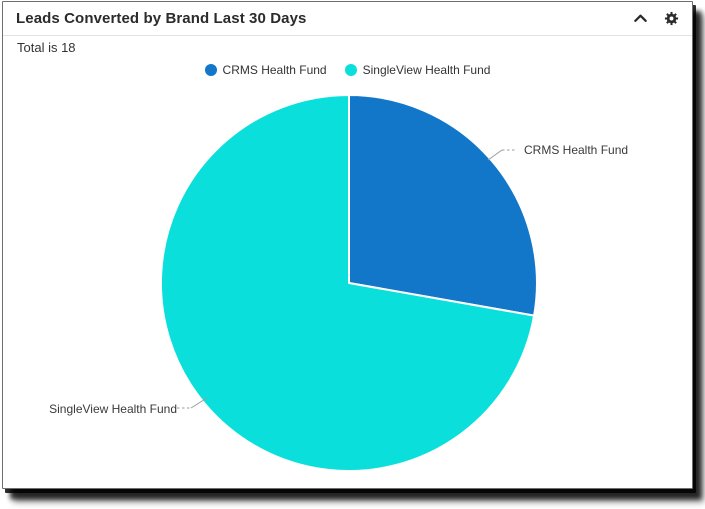 The width and height of the screenshot is (705, 509). What do you see at coordinates (495, 155) in the screenshot?
I see `connector-crms-diagonal` at bounding box center [495, 155].